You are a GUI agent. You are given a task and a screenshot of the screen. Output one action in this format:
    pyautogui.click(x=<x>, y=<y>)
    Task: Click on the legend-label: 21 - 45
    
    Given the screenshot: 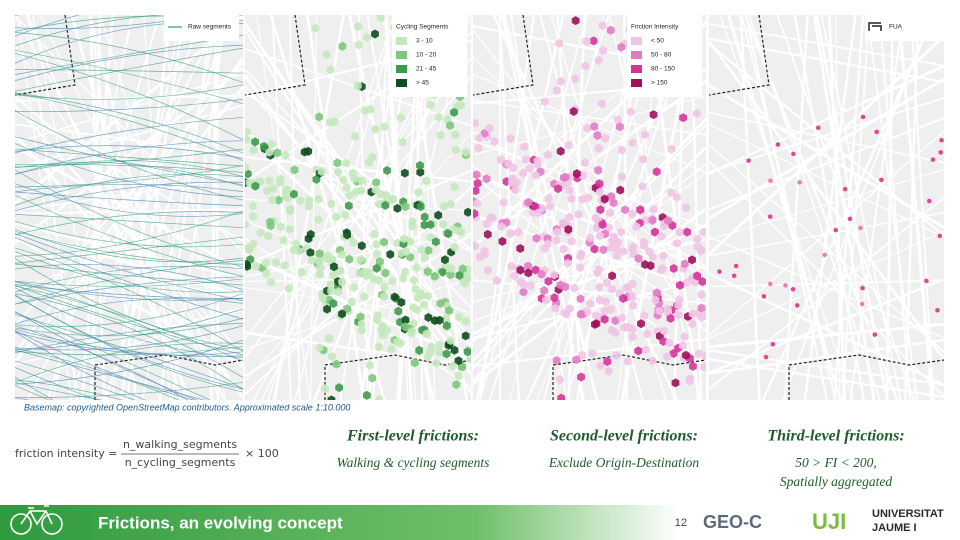 What is the action you would take?
    pyautogui.click(x=426, y=69)
    